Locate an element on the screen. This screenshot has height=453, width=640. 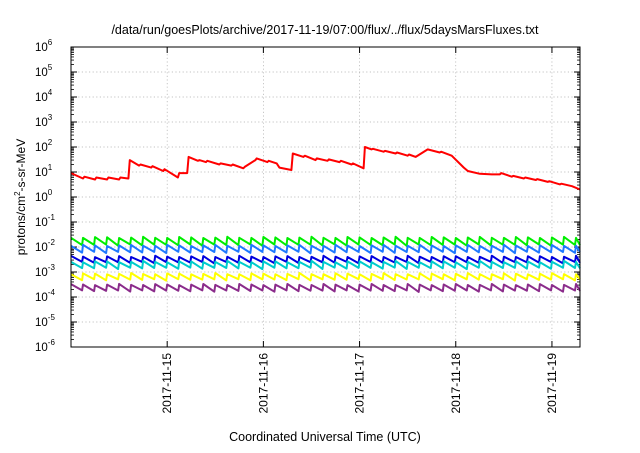
y-tick-label: 10⁶ is located at coordinates (44, 46).